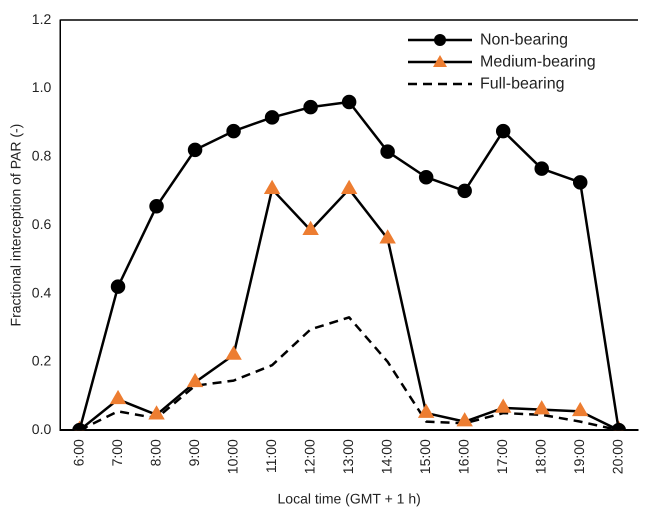 Image resolution: width=654 pixels, height=520 pixels. What do you see at coordinates (502, 456) in the screenshot?
I see `x-tick-label: 17:00` at bounding box center [502, 456].